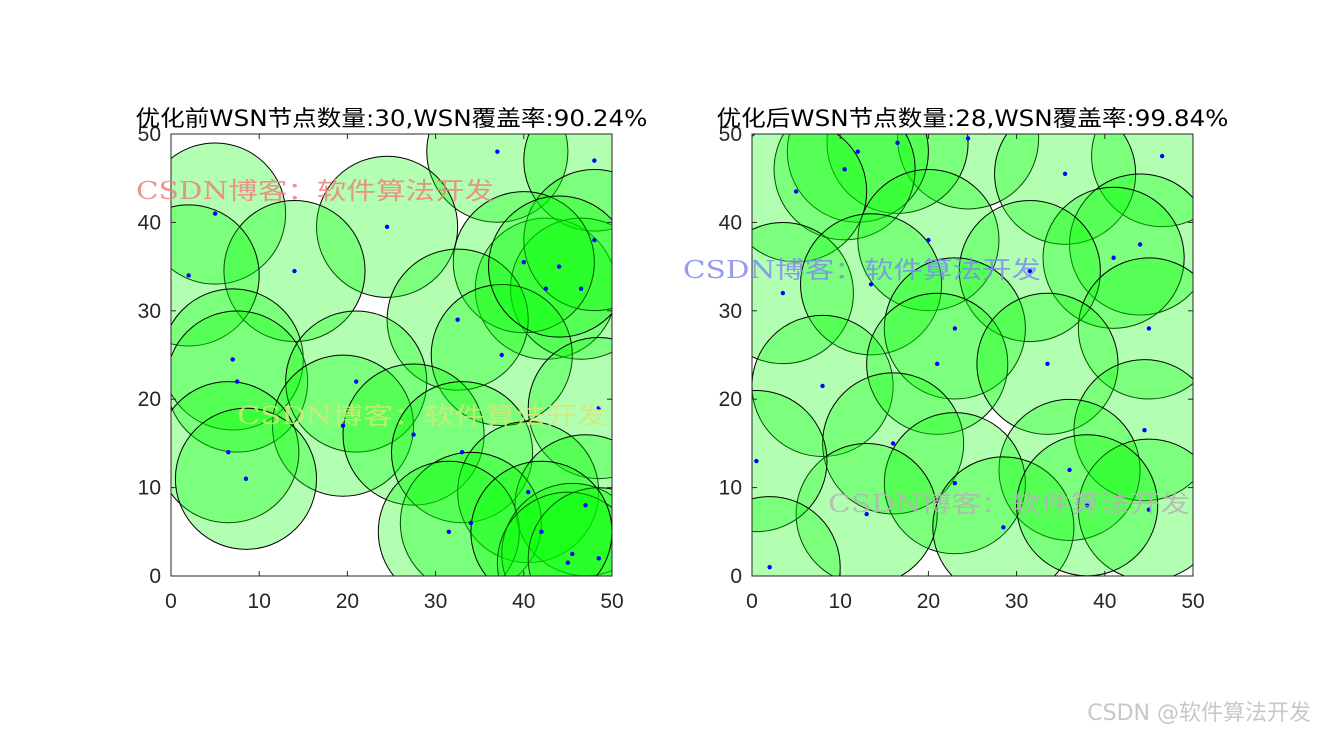 This screenshot has height=735, width=1319. What do you see at coordinates (752, 601) in the screenshot?
I see `x-tick-label: 0` at bounding box center [752, 601].